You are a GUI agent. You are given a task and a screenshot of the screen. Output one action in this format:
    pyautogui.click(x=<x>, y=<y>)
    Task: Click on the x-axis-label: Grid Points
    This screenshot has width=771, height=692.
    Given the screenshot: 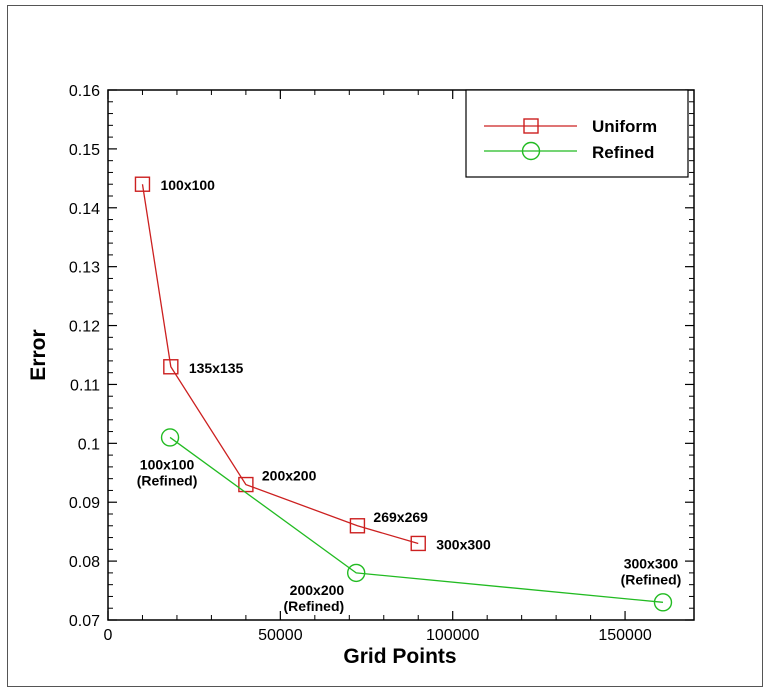 What is the action you would take?
    pyautogui.click(x=399, y=656)
    